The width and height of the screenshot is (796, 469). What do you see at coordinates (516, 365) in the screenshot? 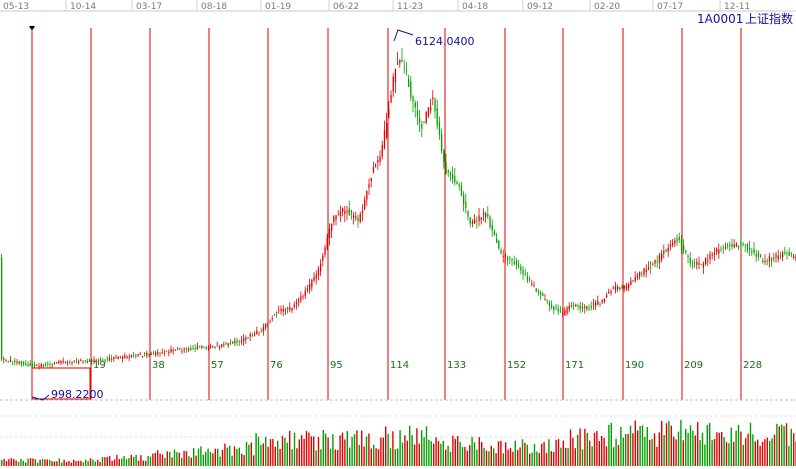
I see `cycle-label: 152` at bounding box center [516, 365].